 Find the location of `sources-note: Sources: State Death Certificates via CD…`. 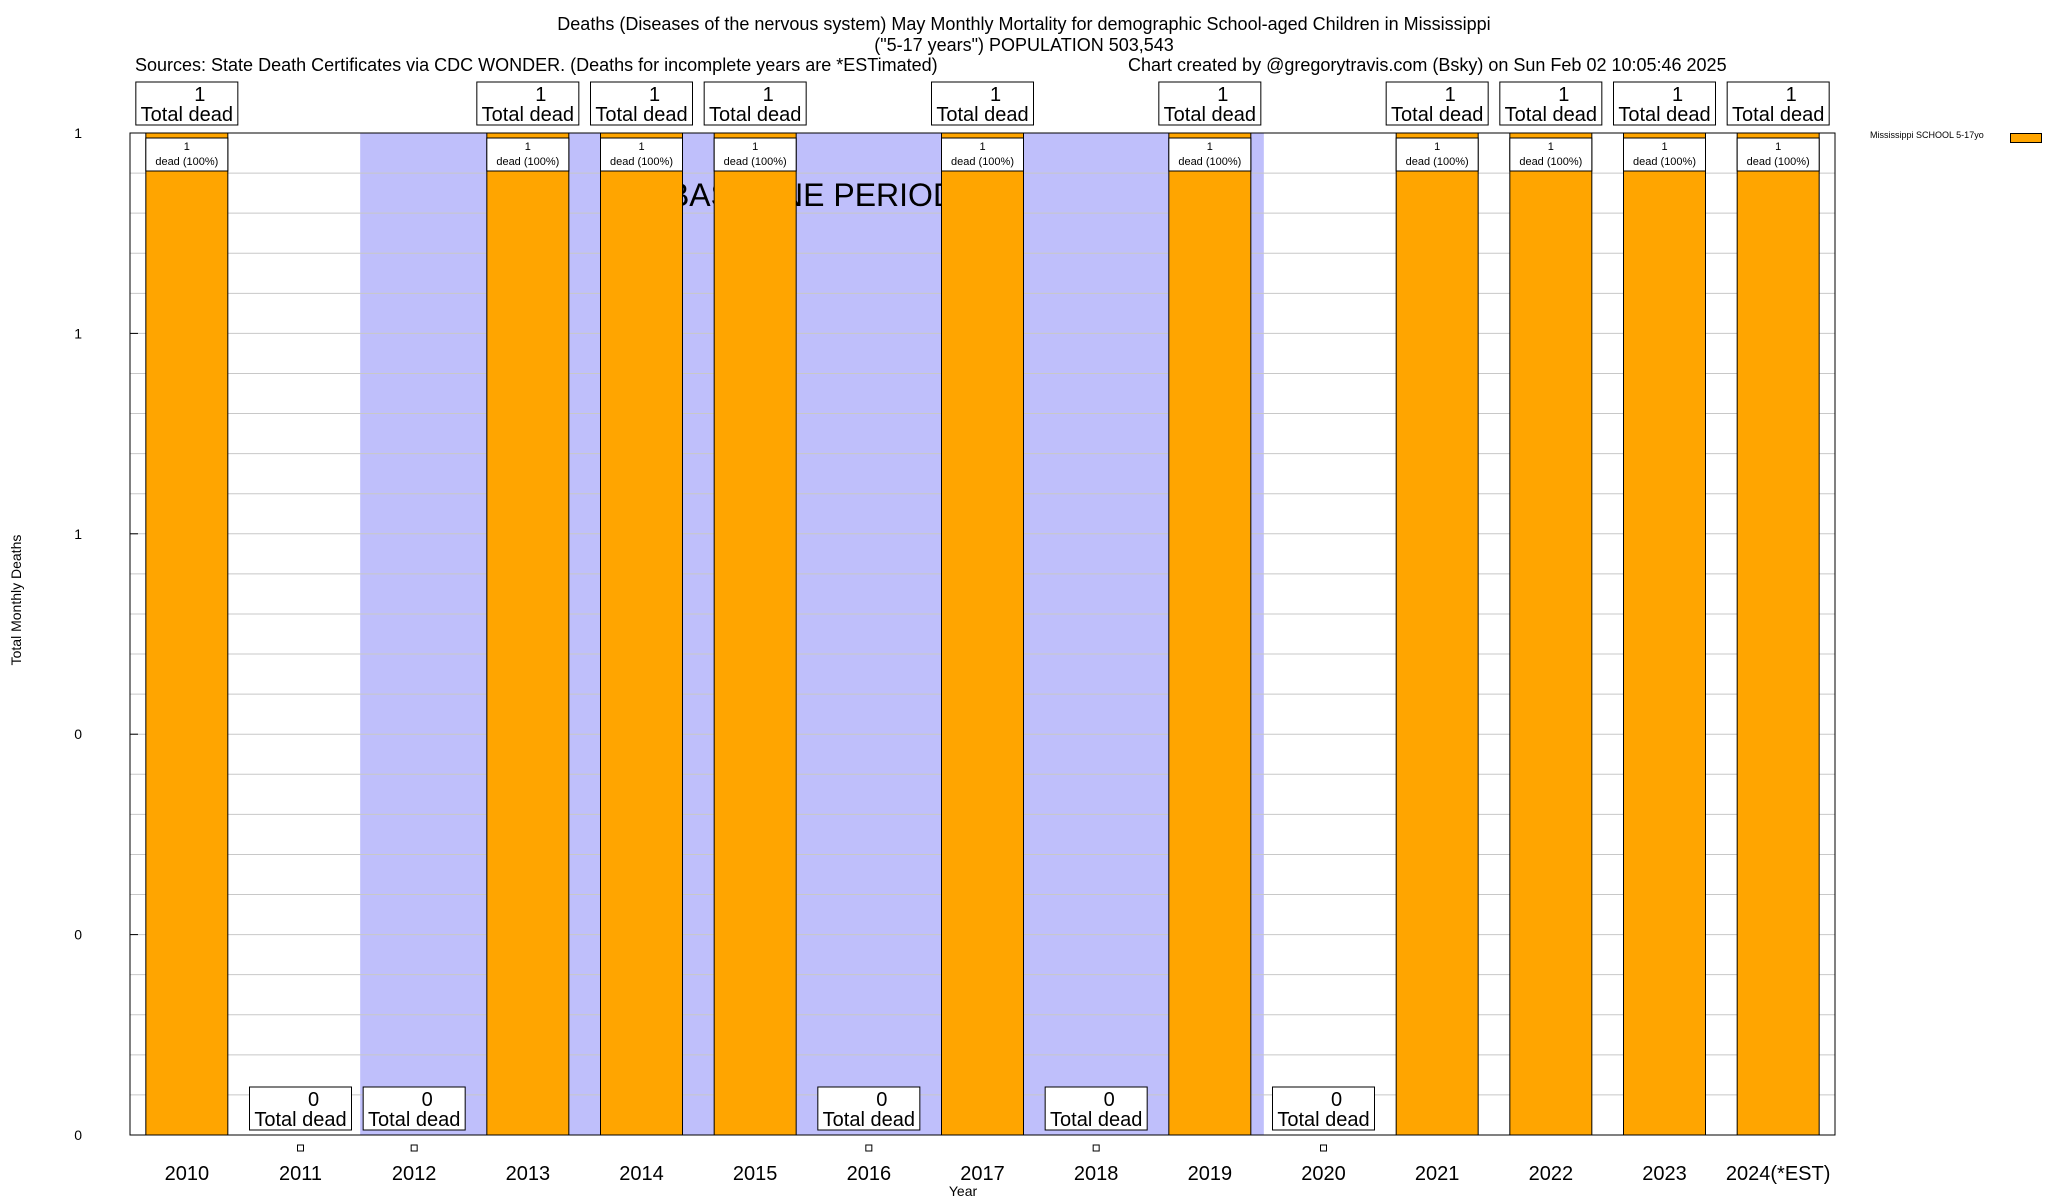

sources-note: Sources: State Death Certificates via CD… is located at coordinates (536, 65).